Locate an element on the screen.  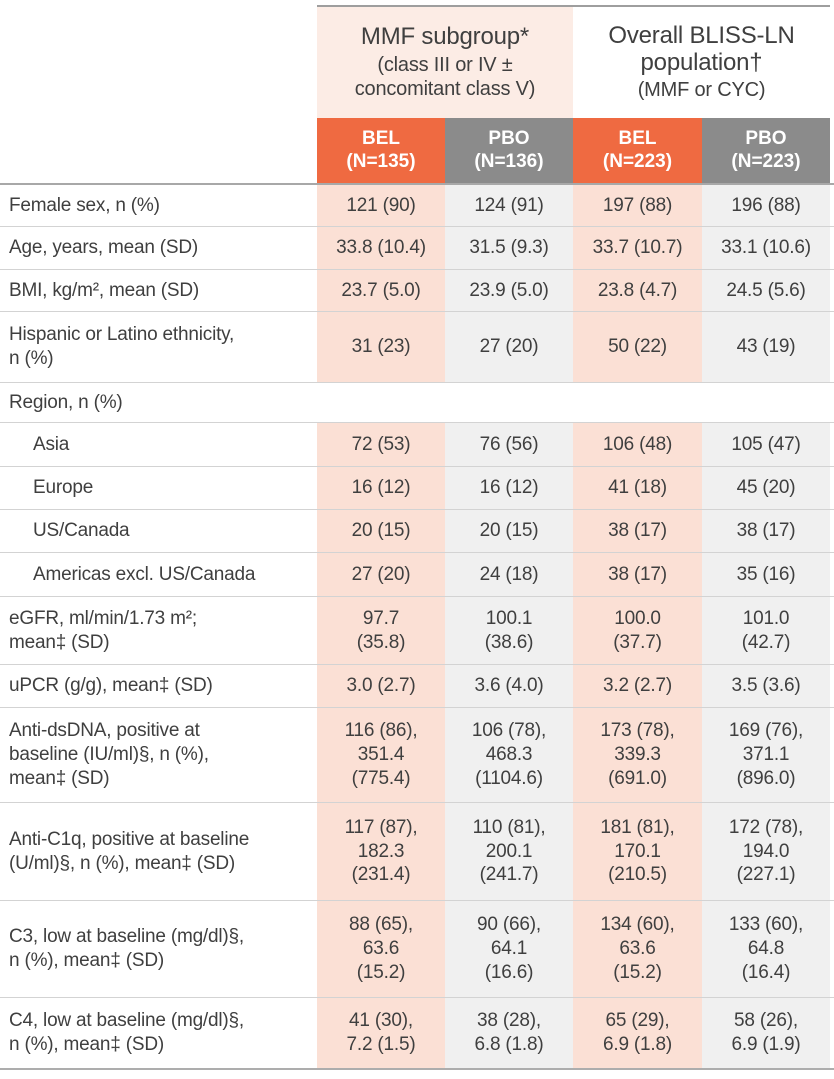
data-cell: 169 (76), 371.1 (896.0) is located at coordinates (766, 755).